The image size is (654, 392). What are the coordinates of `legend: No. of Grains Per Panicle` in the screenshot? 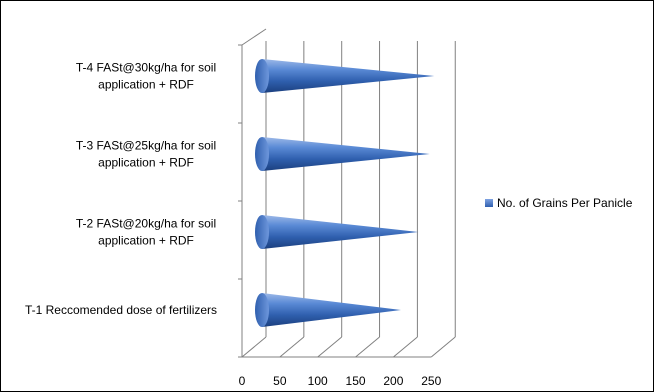 It's located at (559, 203).